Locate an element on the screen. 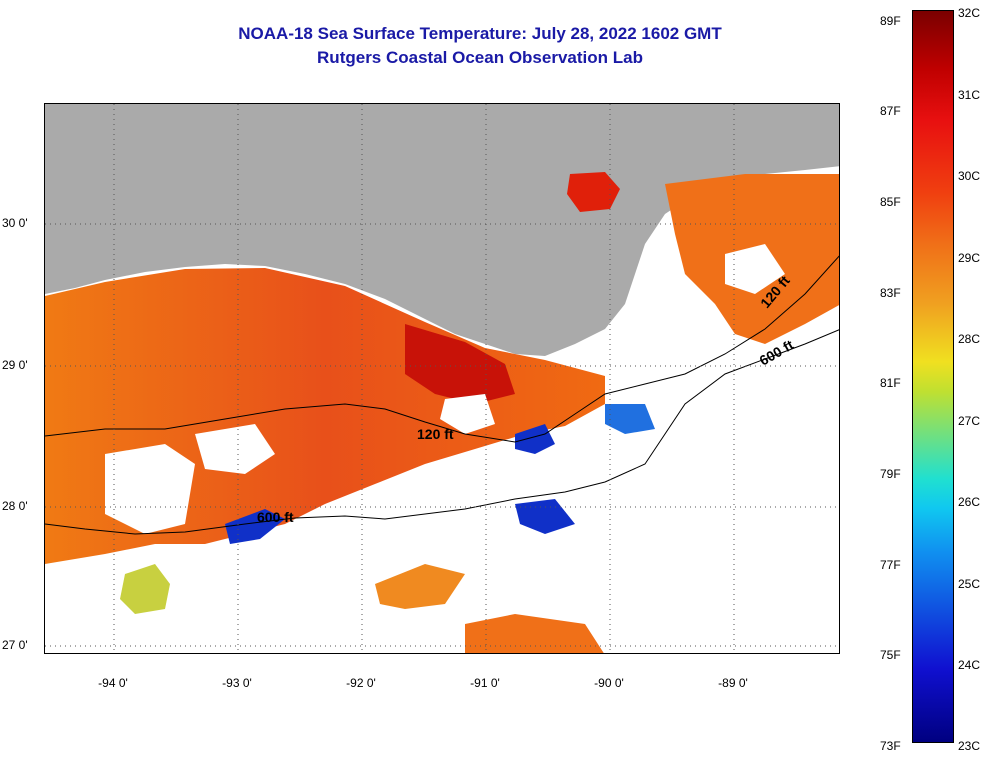  colorbar-c-label: 30C is located at coordinates (969, 176).